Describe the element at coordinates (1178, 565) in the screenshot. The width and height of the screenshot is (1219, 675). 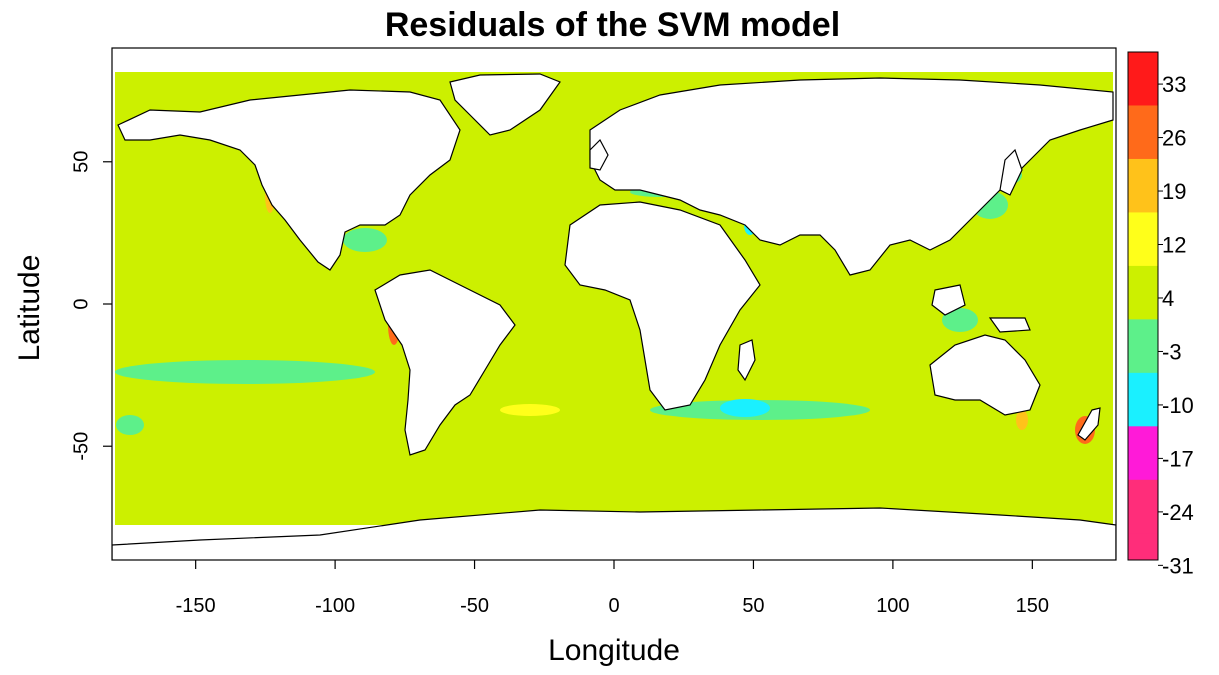
I see `colorbar-label: -31` at that location.